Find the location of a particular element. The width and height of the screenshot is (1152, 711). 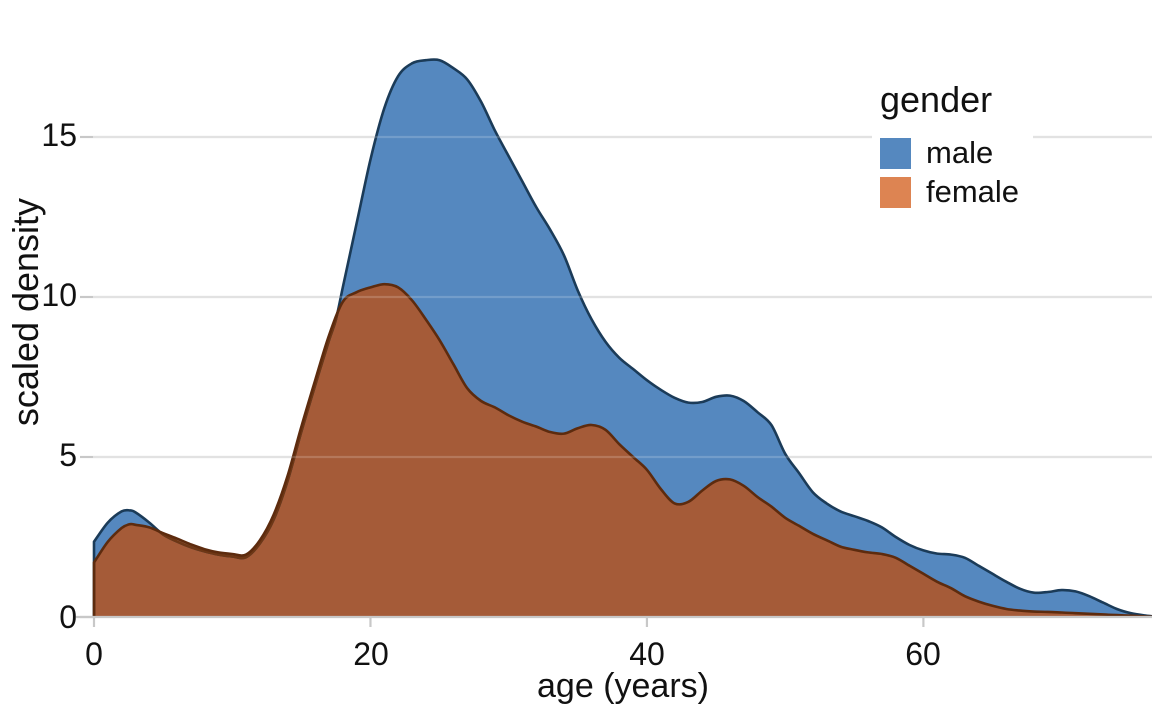

y-tick-label-15: 15 is located at coordinates (59, 135).